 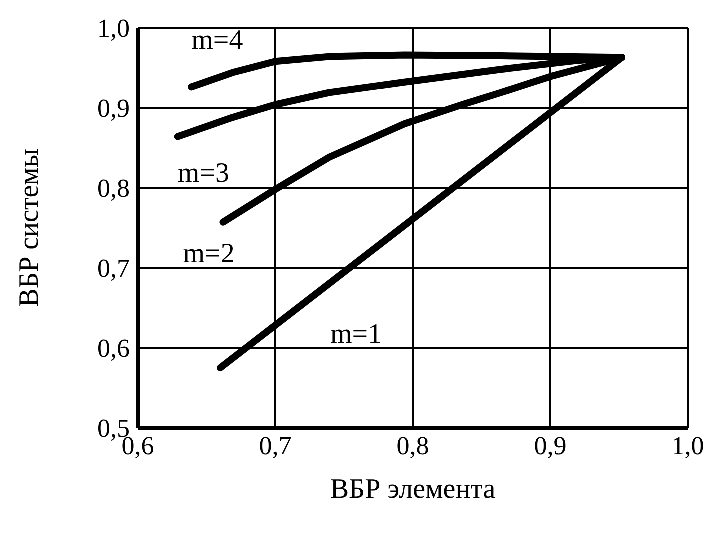 What do you see at coordinates (413, 445) in the screenshot?
I see `x-tick-label: 0,8` at bounding box center [413, 445].